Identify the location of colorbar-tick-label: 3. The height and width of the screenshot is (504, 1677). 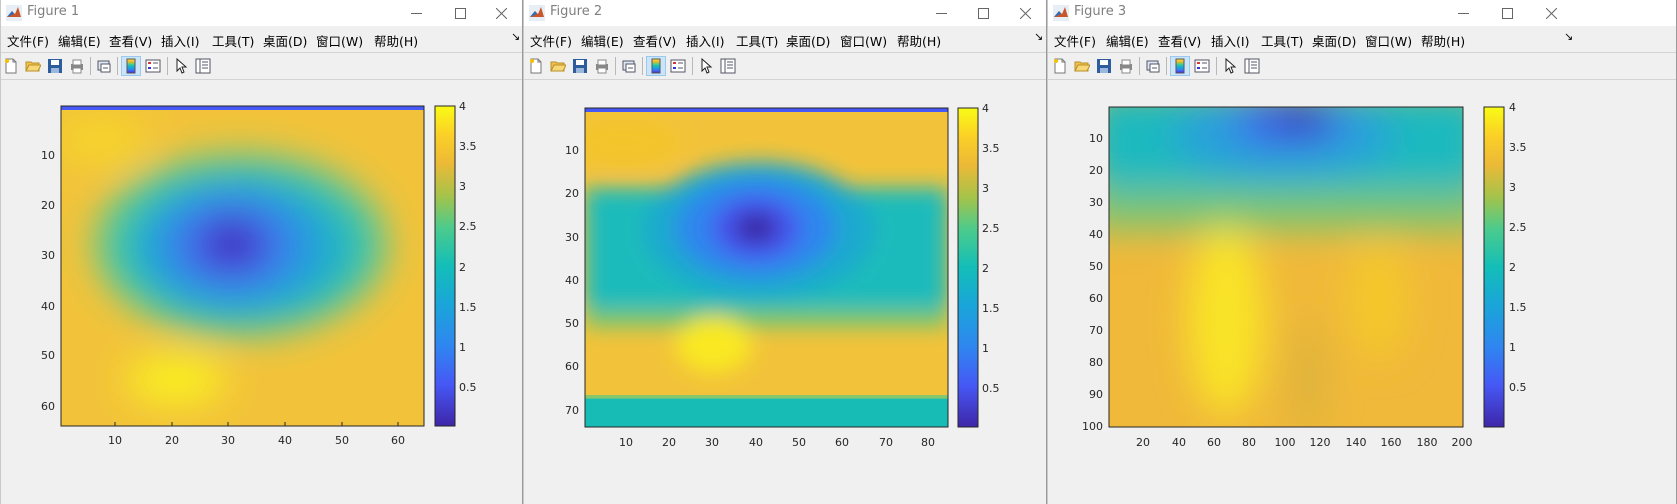
(985, 188).